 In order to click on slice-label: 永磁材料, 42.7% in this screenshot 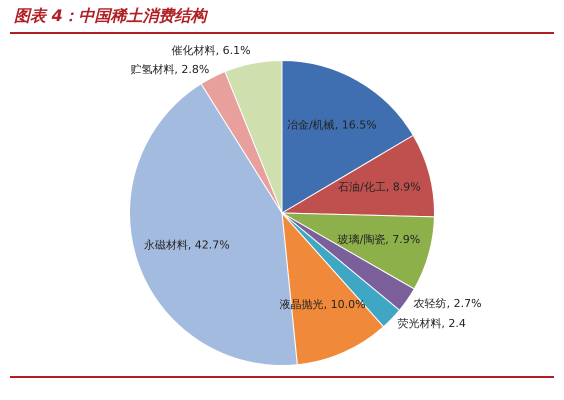, I will do `click(187, 245)`.